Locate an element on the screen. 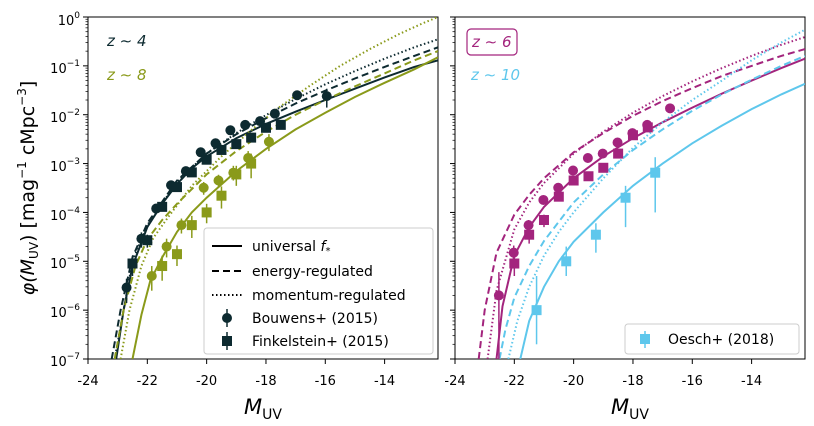  legend-momentum-label: momentum-regulated is located at coordinates (329, 296).